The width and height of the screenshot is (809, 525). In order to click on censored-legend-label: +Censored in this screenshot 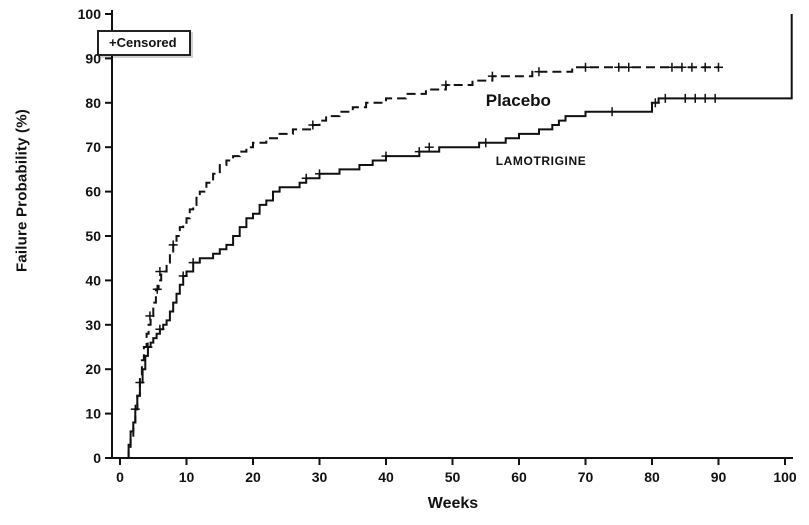, I will do `click(143, 42)`.